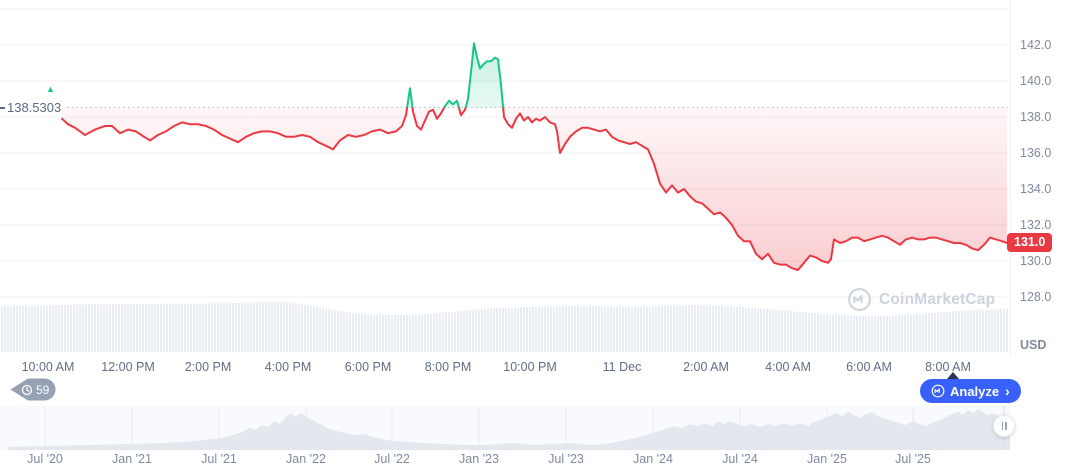 This screenshot has width=1072, height=470. What do you see at coordinates (1036, 189) in the screenshot?
I see `price-axis-tick: 134.0` at bounding box center [1036, 189].